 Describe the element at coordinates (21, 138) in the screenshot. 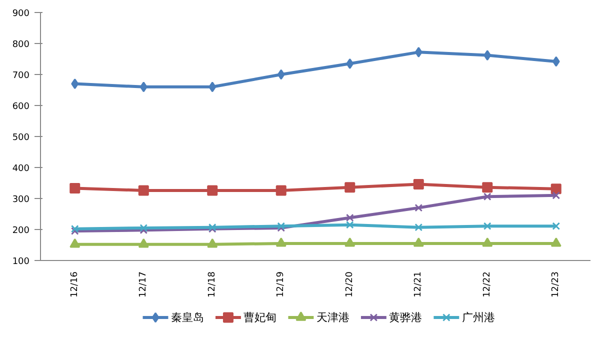

I see `y-tick-label: 500` at that location.